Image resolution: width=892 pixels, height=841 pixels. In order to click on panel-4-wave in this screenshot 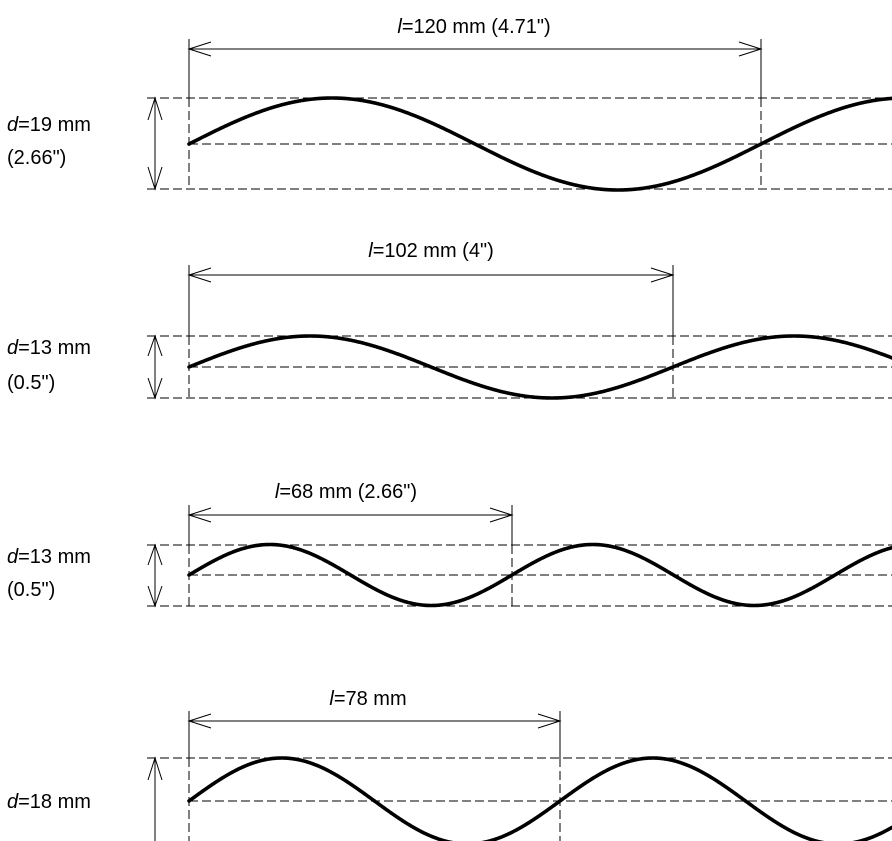, I will do `click(539, 798)`.